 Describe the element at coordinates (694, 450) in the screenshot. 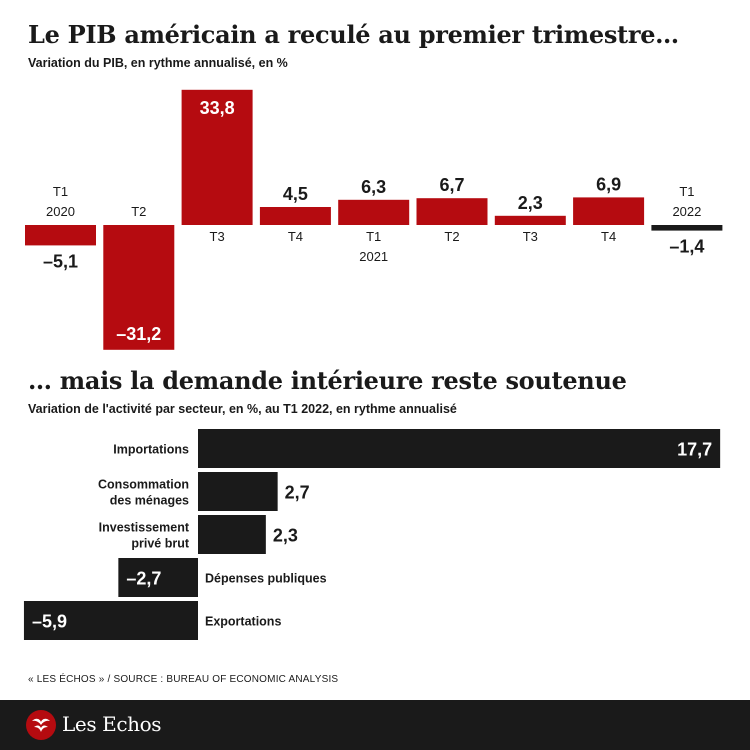

I see `sector-data-label: 17,7` at that location.